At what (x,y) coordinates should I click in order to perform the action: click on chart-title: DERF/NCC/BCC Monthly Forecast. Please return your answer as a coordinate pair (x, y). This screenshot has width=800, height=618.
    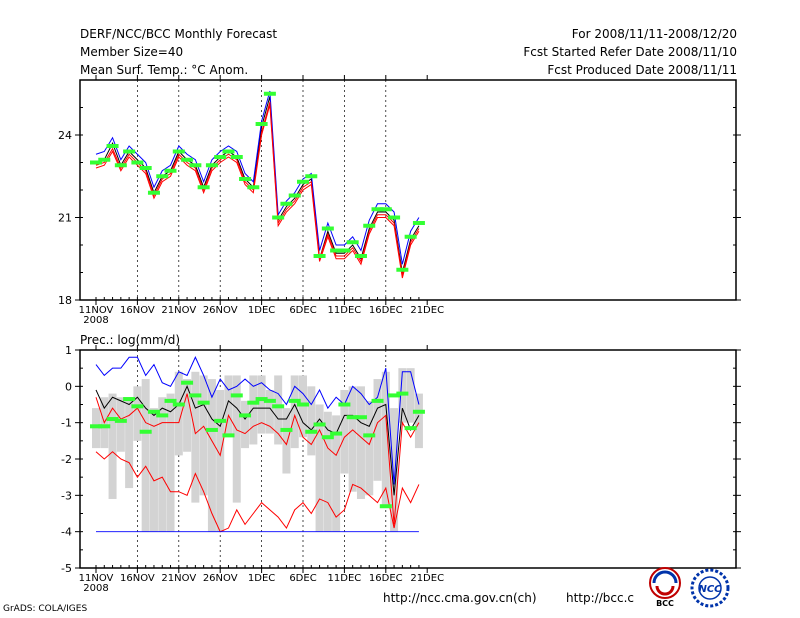
    Looking at the image, I should click on (179, 34).